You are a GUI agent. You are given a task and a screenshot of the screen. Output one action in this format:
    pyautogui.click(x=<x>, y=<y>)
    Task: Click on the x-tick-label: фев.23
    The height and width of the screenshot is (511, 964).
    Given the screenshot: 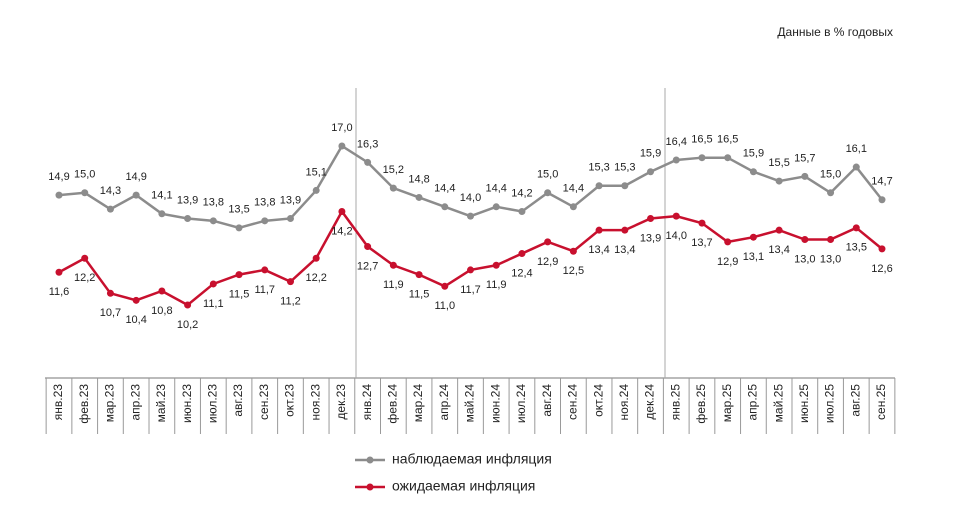 What is the action you would take?
    pyautogui.click(x=84, y=404)
    